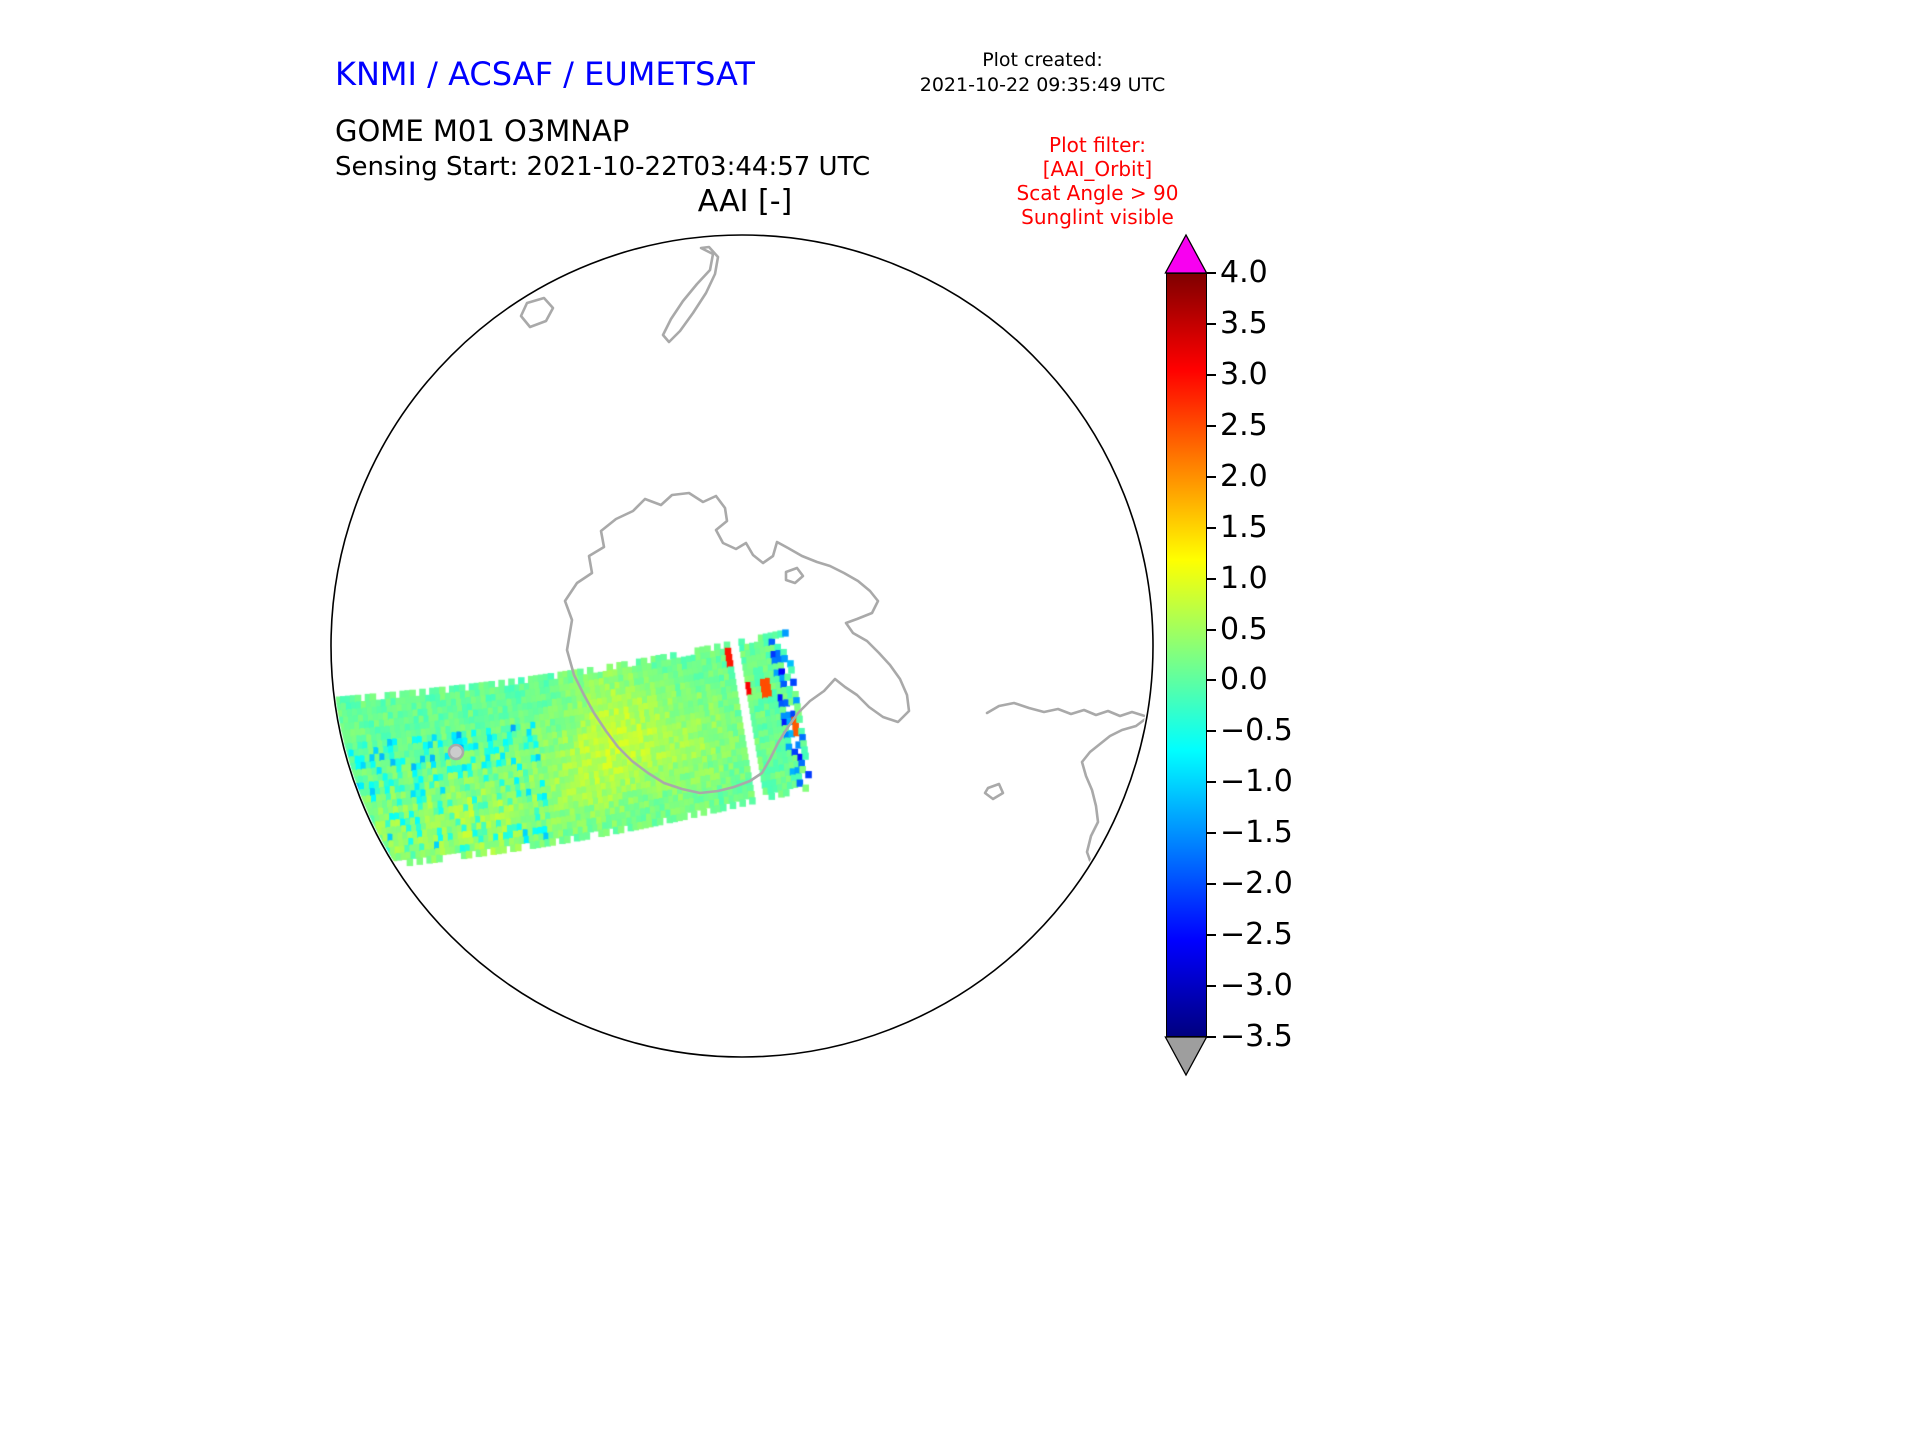 This screenshot has height=1440, width=1920. Describe the element at coordinates (745, 201) in the screenshot. I see `plot-title: AAI [-]` at that location.